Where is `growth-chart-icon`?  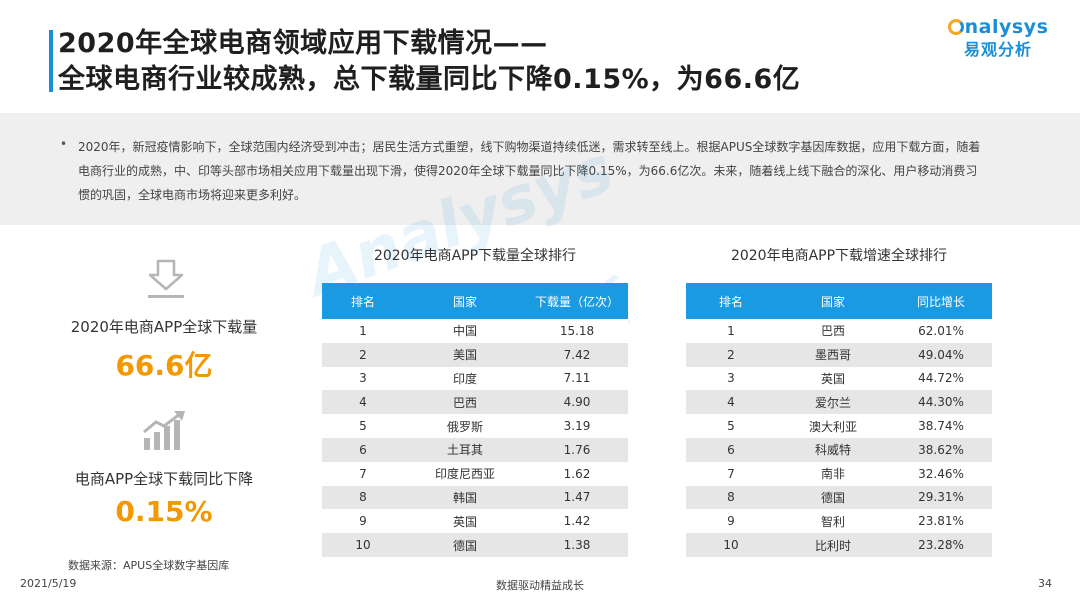
growth-chart-icon is located at coordinates (165, 432).